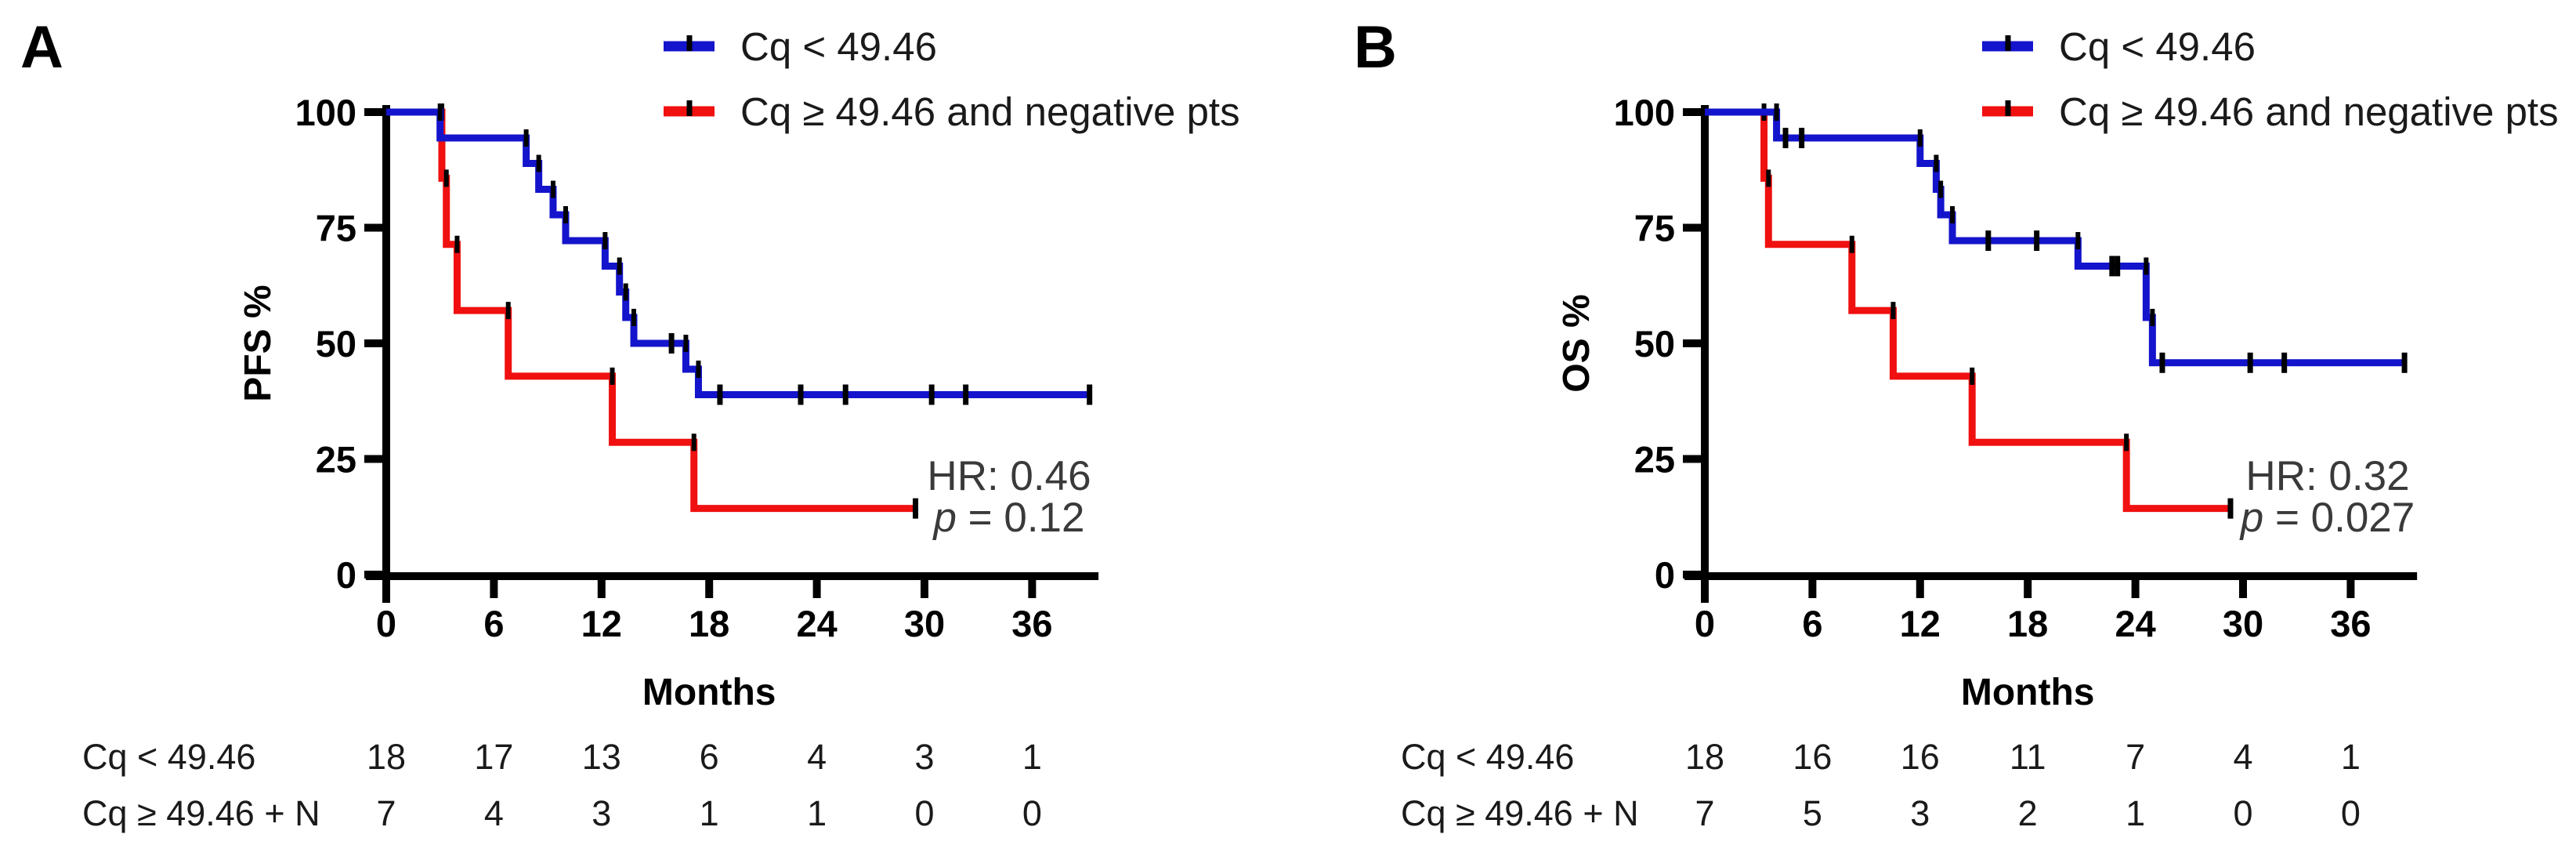 This screenshot has height=856, width=2576. What do you see at coordinates (2028, 813) in the screenshot?
I see `risk-count: 2` at bounding box center [2028, 813].